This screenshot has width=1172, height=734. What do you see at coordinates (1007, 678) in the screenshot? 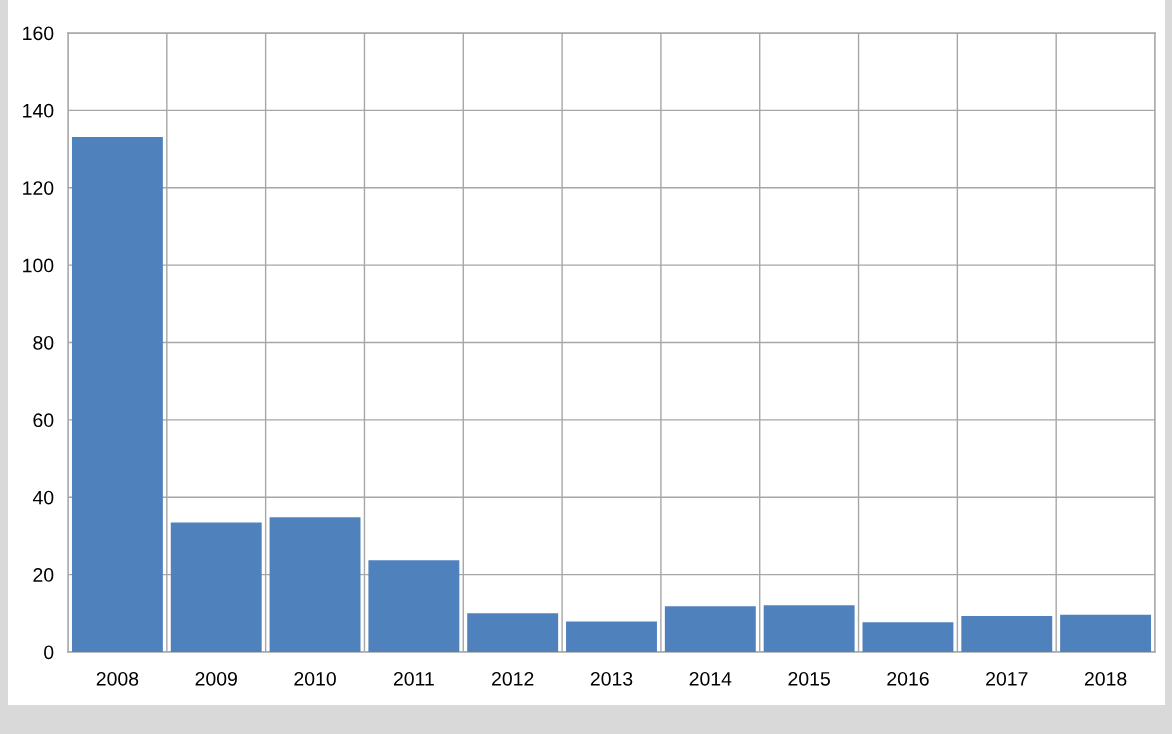
I see `x-tick-label: 2017` at bounding box center [1007, 678].